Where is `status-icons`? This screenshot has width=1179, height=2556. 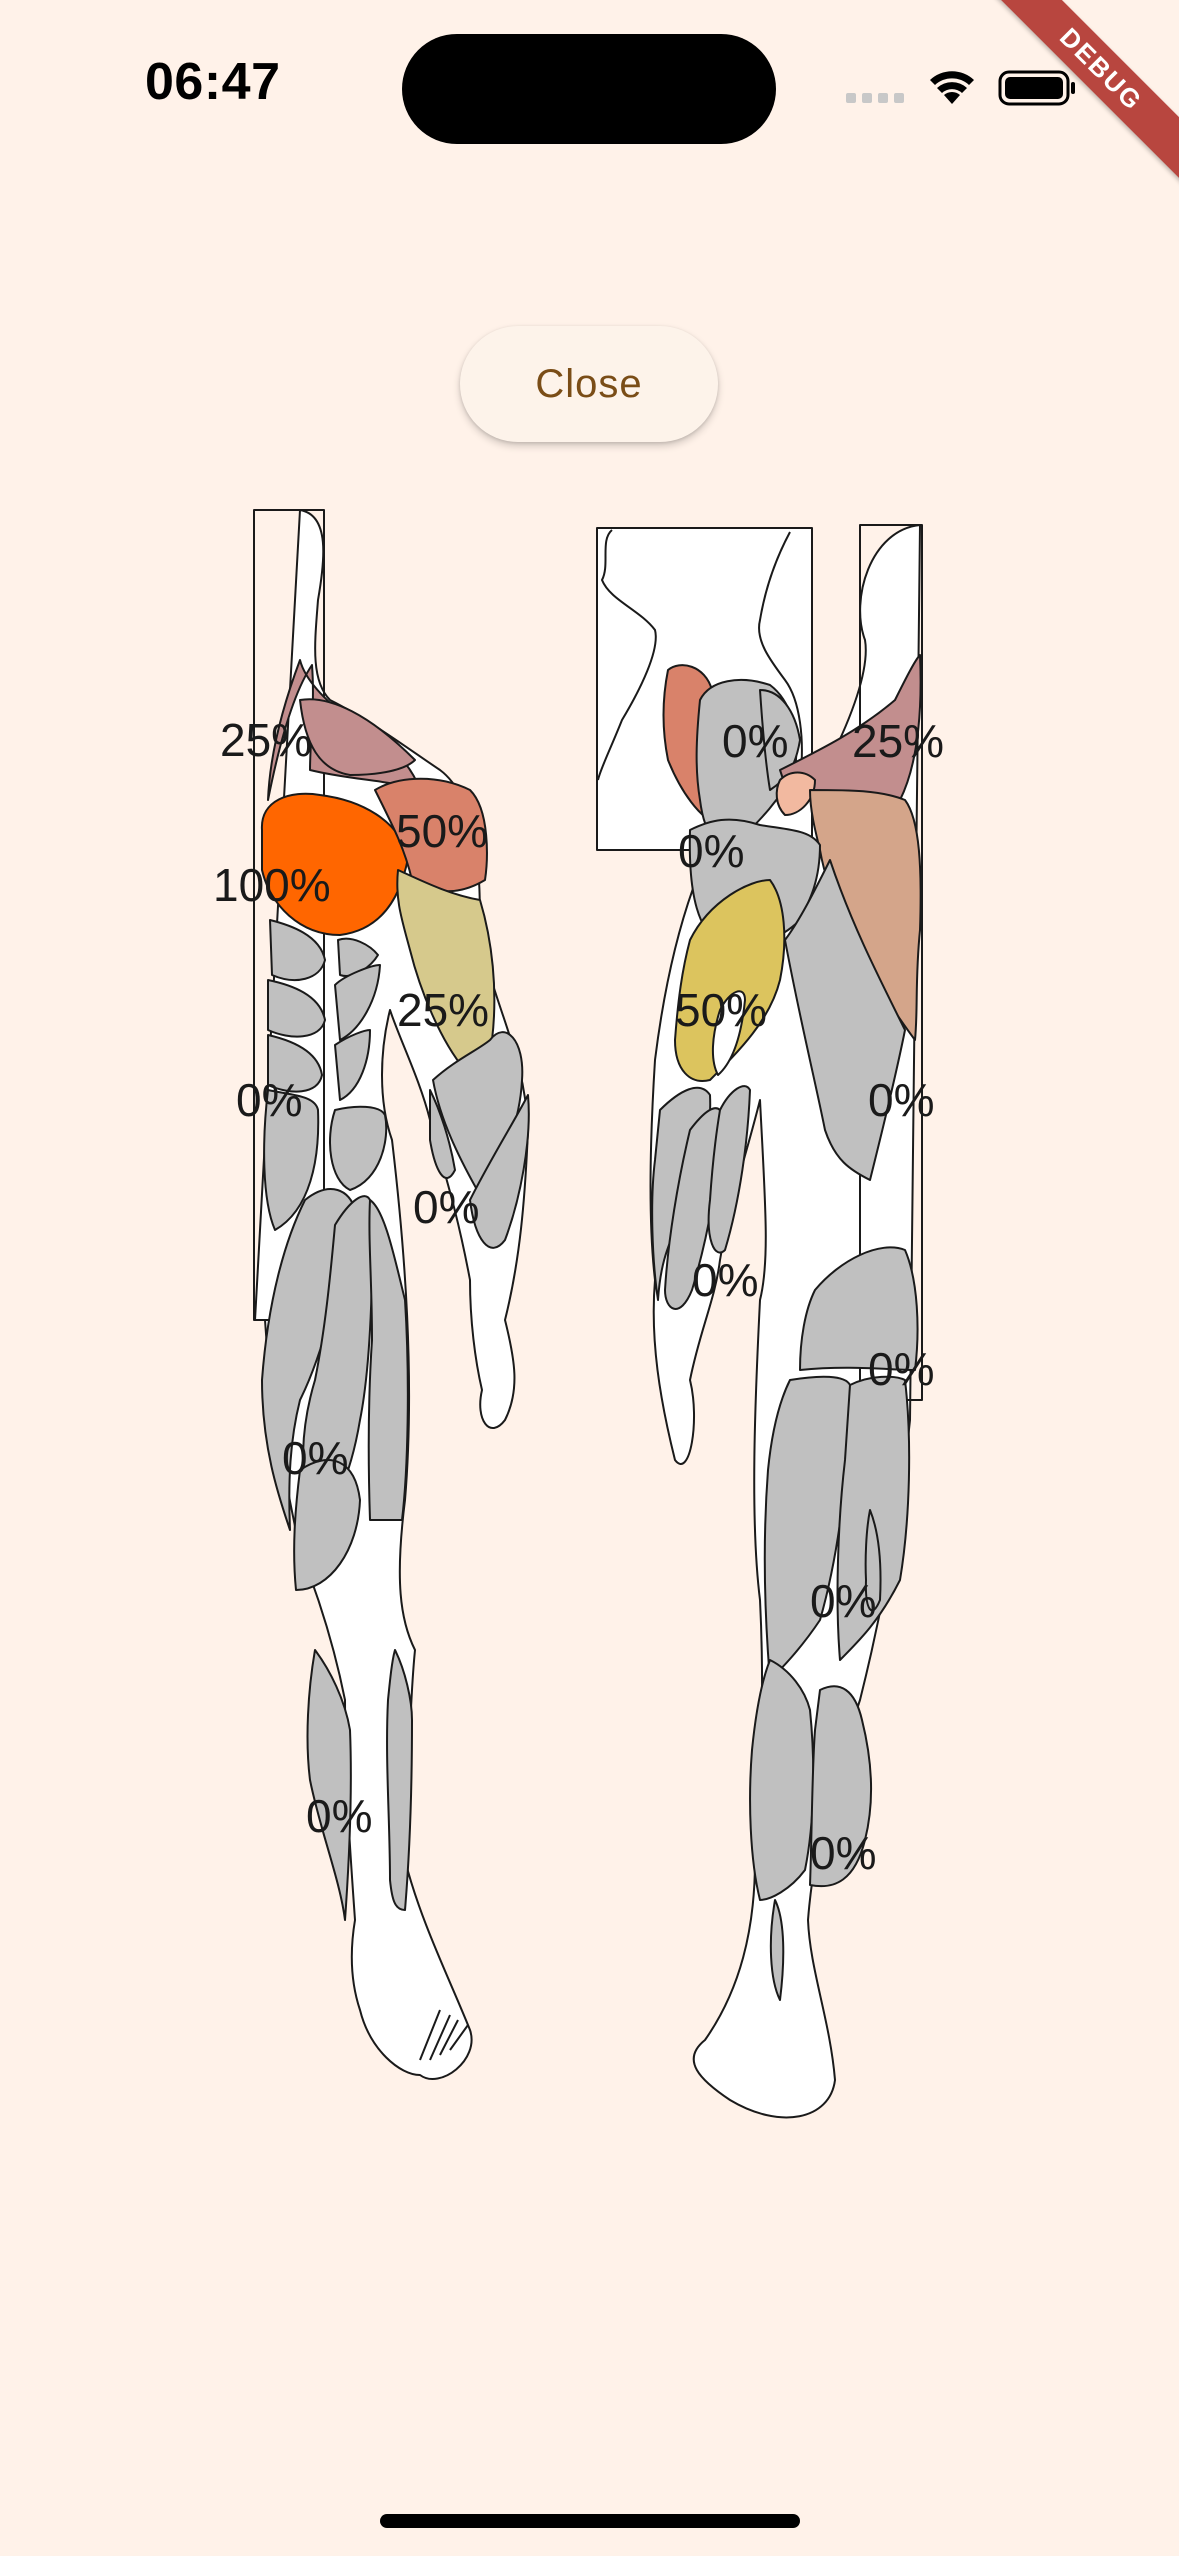 status-icons is located at coordinates (960, 88).